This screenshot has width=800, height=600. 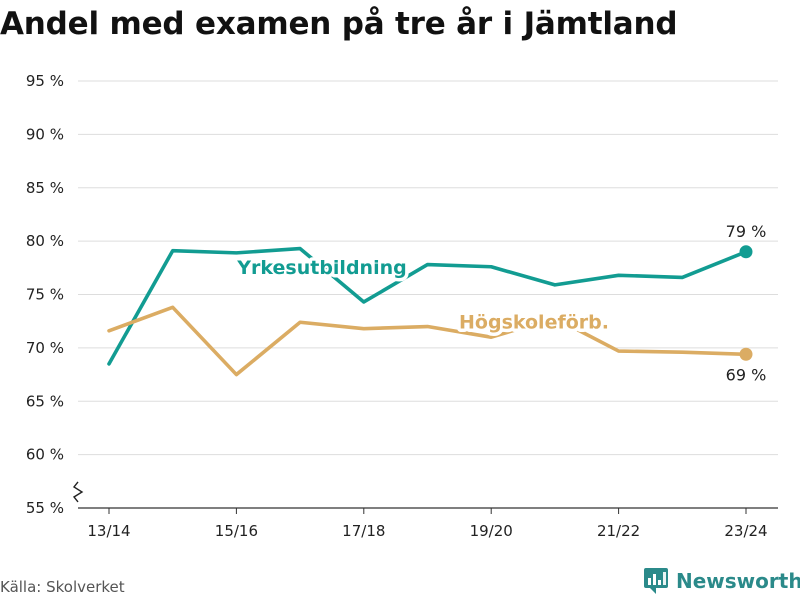 What do you see at coordinates (363, 531) in the screenshot?
I see `x-tick-label: 17/18` at bounding box center [363, 531].